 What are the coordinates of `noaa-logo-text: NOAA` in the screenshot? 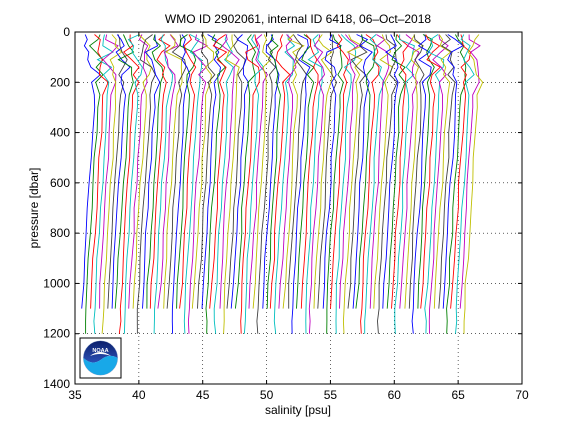 It's located at (100, 351).